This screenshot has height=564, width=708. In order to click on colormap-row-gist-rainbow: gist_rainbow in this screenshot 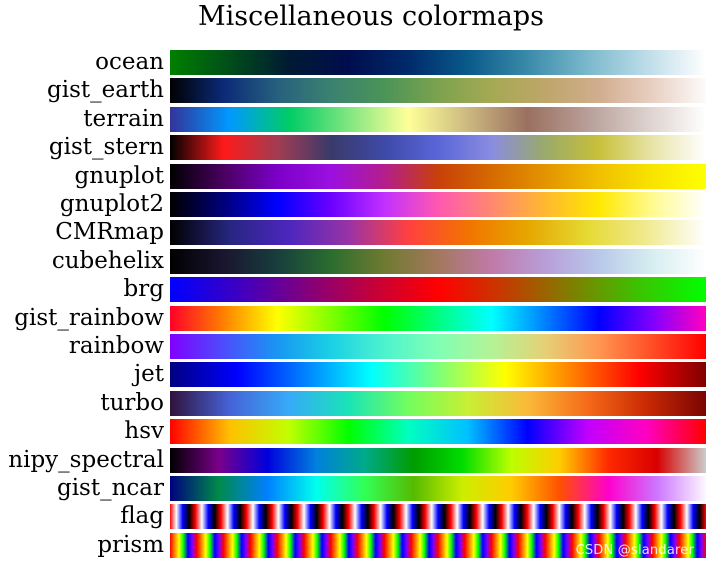, I will do `click(354, 318)`.